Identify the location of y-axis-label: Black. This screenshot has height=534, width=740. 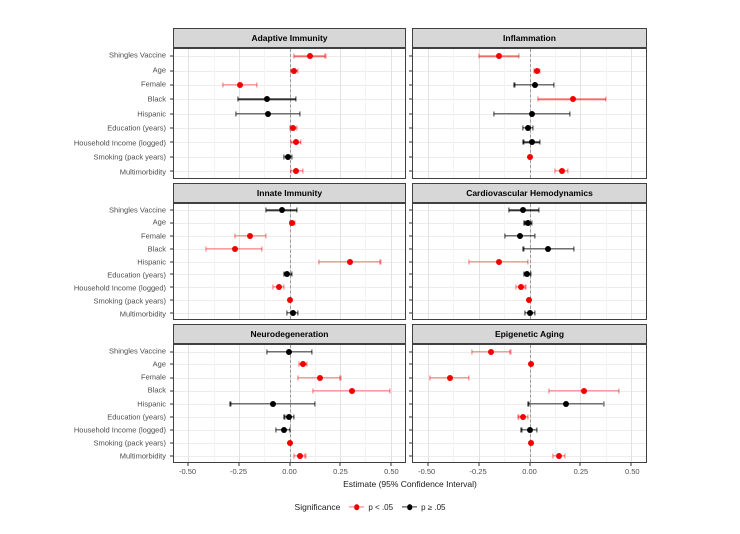
(156, 99).